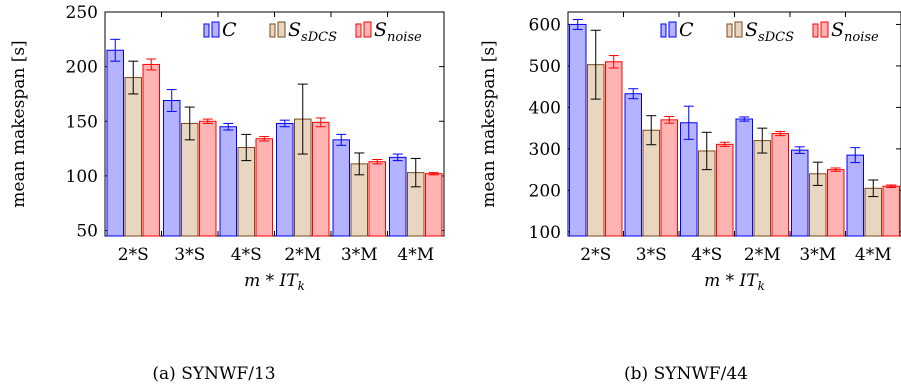 This screenshot has height=388, width=901. What do you see at coordinates (545, 67) in the screenshot?
I see `y-tick-label: 500` at bounding box center [545, 67].